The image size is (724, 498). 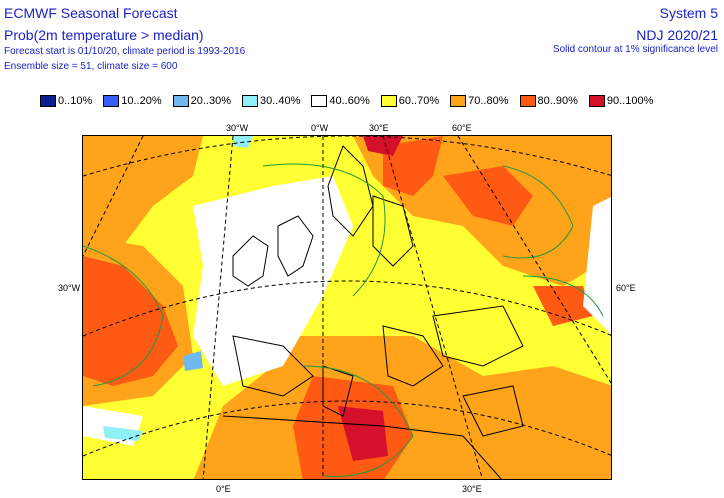 What do you see at coordinates (626, 288) in the screenshot?
I see `lat-label-right: 60°E` at bounding box center [626, 288].